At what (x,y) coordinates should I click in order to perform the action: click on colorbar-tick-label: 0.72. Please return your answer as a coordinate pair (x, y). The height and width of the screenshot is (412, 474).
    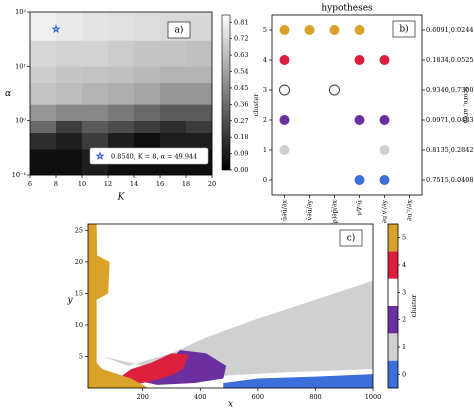
    Looking at the image, I should click on (241, 39).